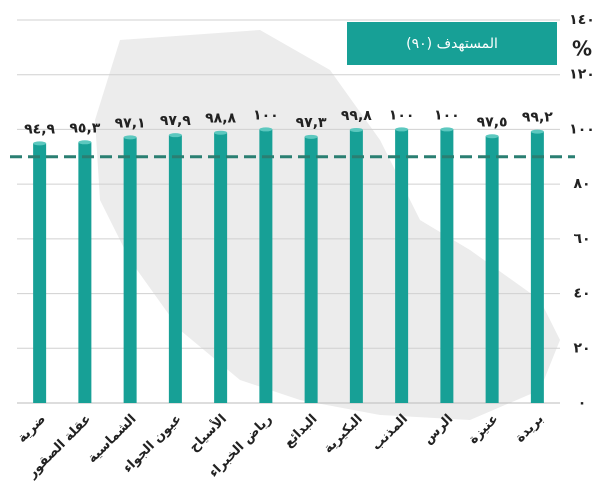 The width and height of the screenshot is (605, 490). I want to click on x-tick-label: بريدة, so click(530, 429).